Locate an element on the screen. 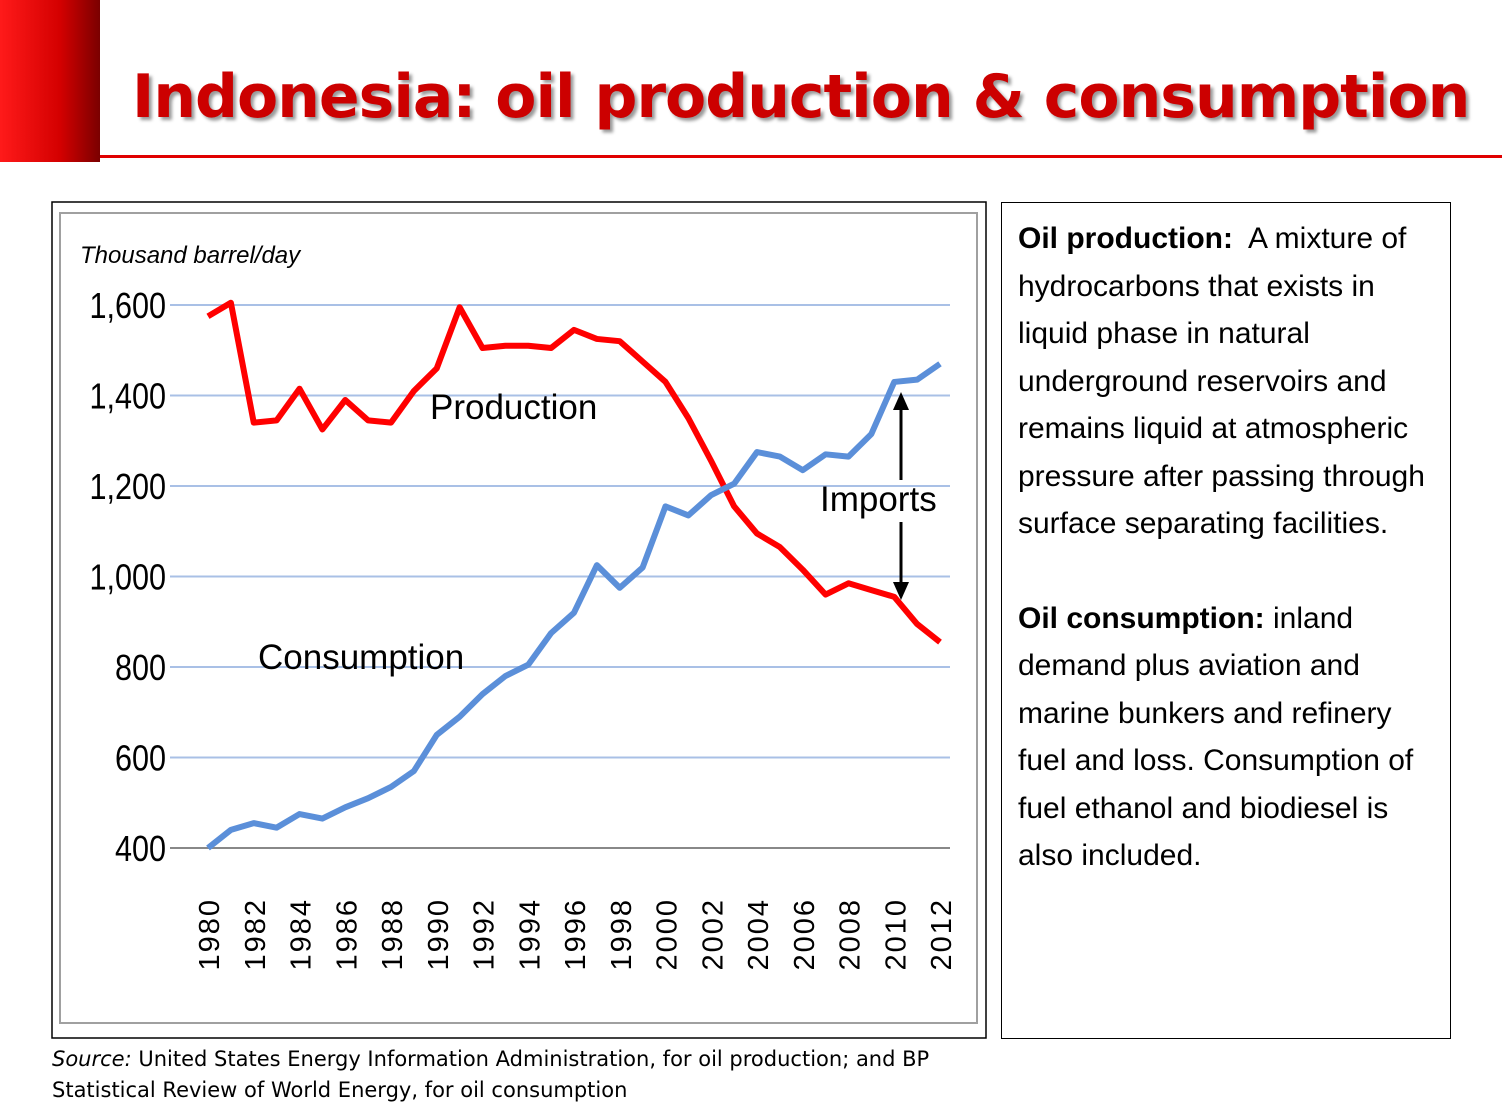  x-tick-label: 2008 is located at coordinates (851, 934).